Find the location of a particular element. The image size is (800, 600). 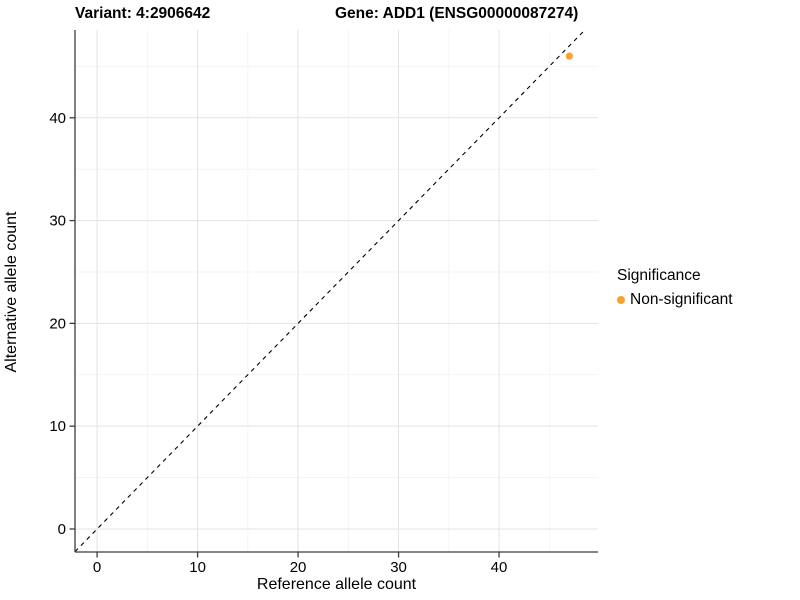

legend-marker-dot-icon is located at coordinates (621, 300).